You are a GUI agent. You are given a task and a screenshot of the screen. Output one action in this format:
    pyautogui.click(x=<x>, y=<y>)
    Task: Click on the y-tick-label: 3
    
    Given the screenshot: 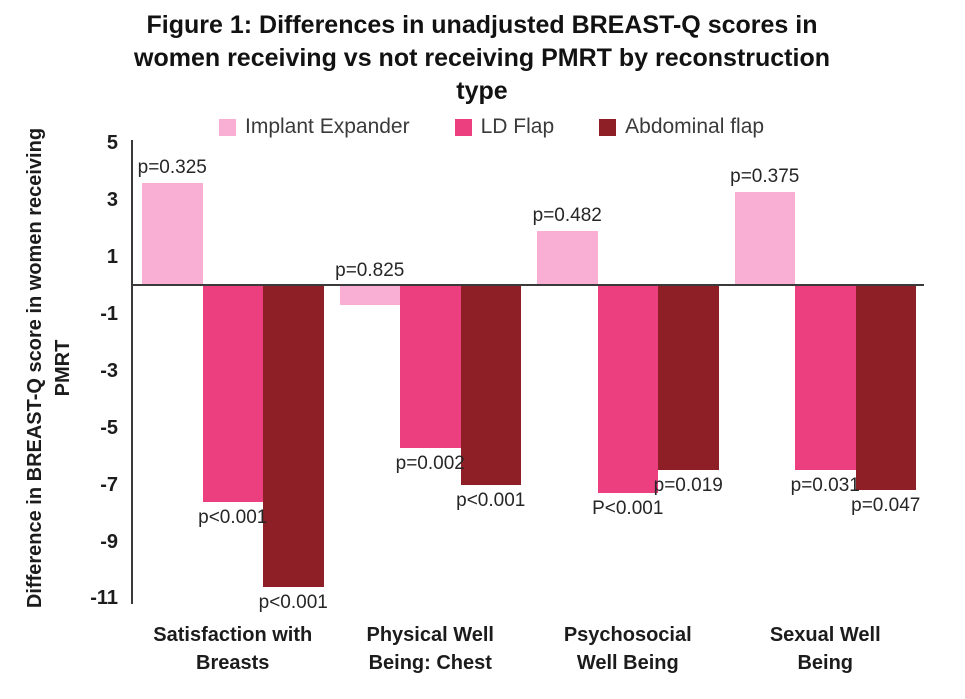 What is the action you would take?
    pyautogui.click(x=112, y=200)
    